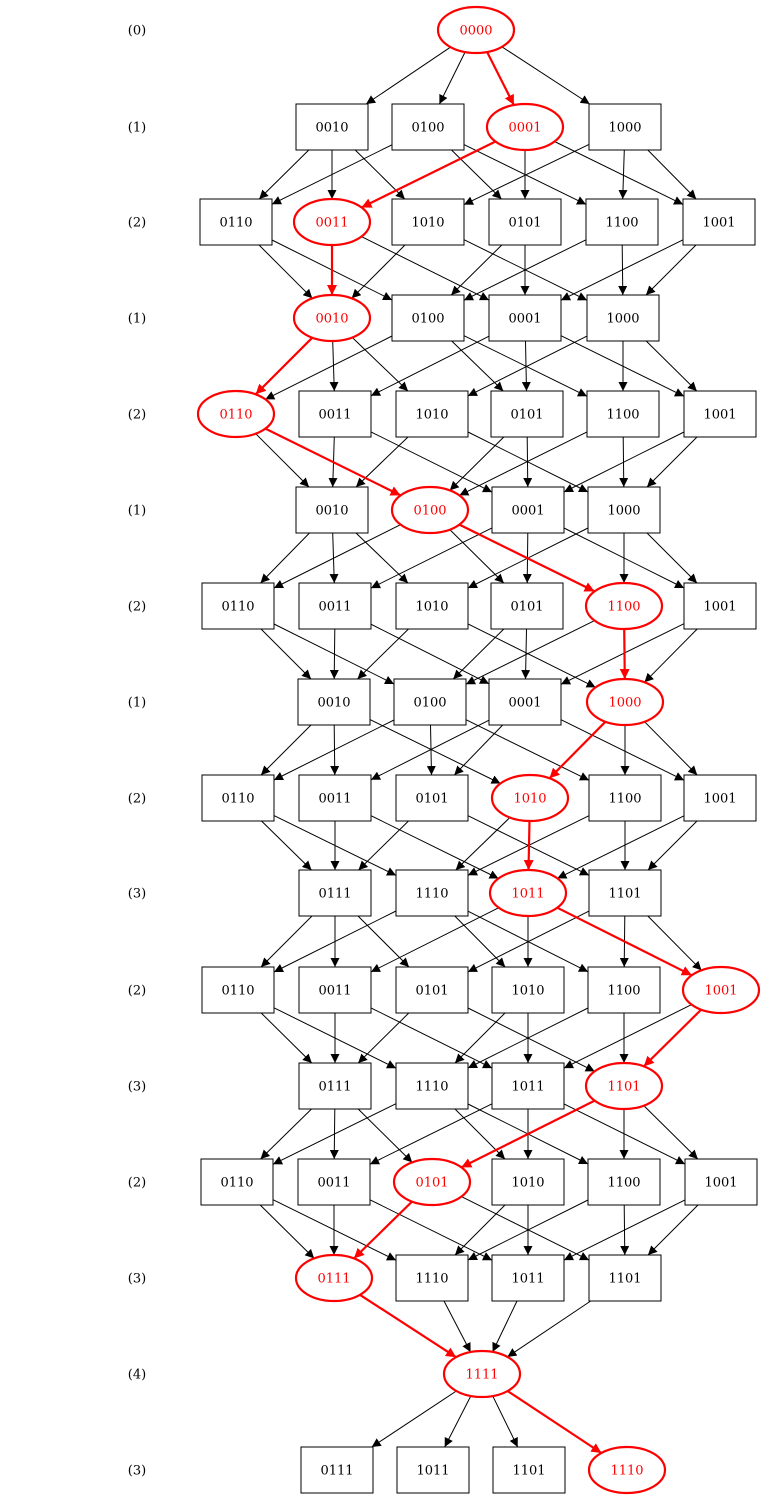 The height and width of the screenshot is (1499, 767). I want to click on path-node-highlighted: 0101, so click(432, 1182).